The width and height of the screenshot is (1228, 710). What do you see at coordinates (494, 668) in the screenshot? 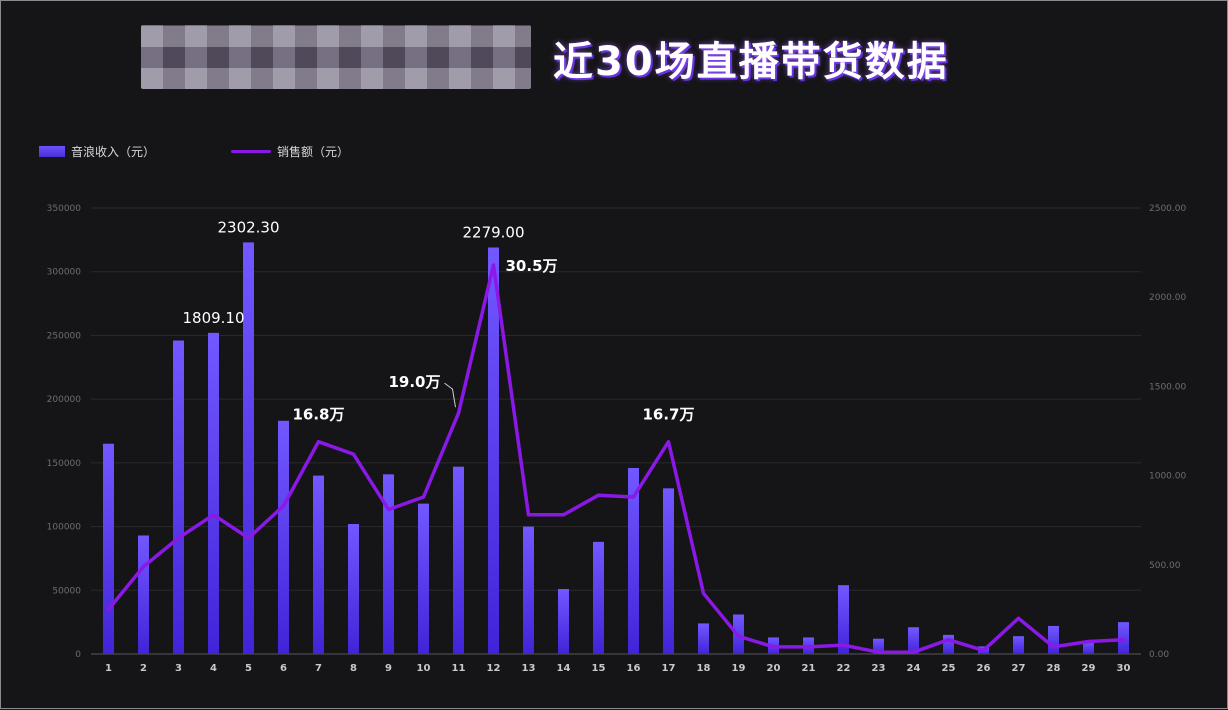
I see `x-axis-tick: 12` at bounding box center [494, 668].